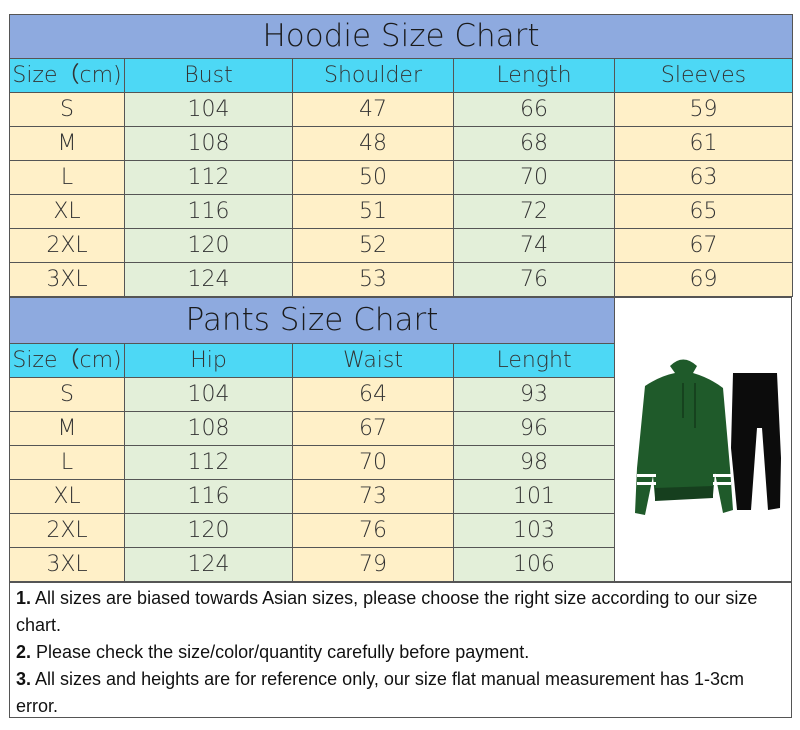 The height and width of the screenshot is (730, 800). I want to click on table-row: 2XL 120 76 103, so click(312, 530).